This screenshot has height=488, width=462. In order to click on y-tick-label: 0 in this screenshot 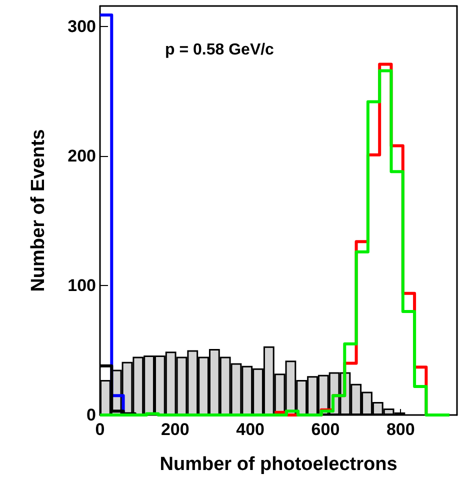, I will do `click(91, 415)`.